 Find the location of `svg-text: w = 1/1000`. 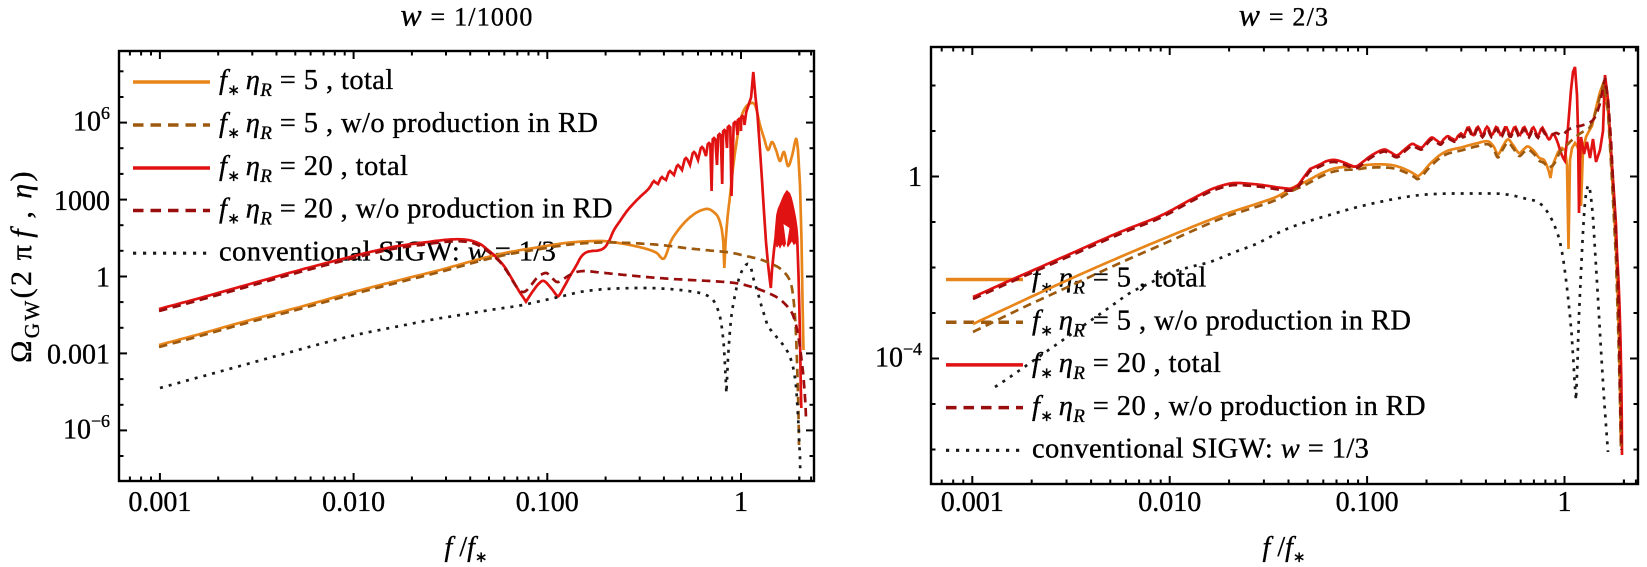

svg-text: w = 1/1000 is located at coordinates (466, 16).